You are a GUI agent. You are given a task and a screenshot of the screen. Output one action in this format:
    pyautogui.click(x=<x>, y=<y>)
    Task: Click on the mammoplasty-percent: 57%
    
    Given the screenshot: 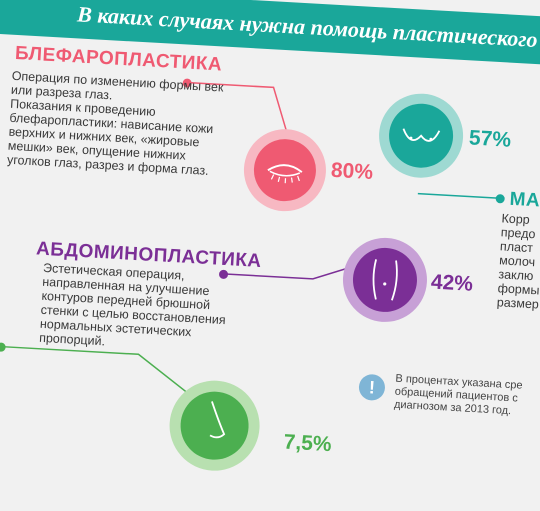 What is the action you would take?
    pyautogui.click(x=489, y=139)
    